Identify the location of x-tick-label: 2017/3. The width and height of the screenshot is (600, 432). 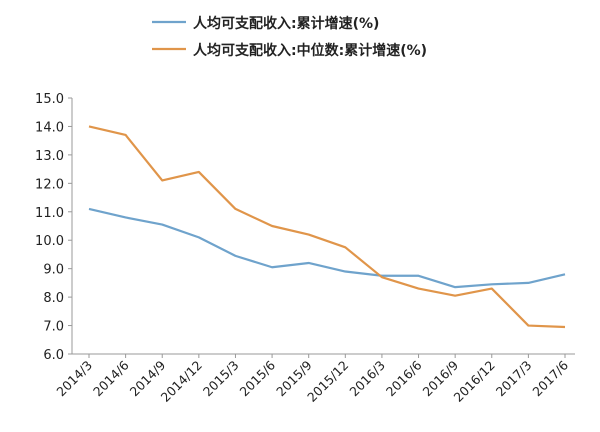
(514, 379).